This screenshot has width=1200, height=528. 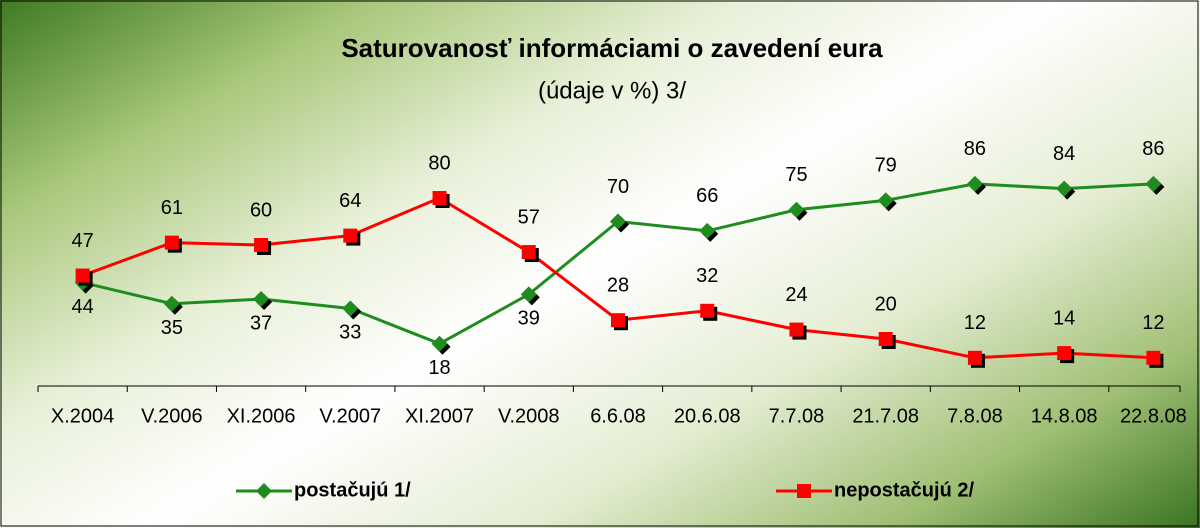 I want to click on data-label: 35, so click(x=172, y=328).